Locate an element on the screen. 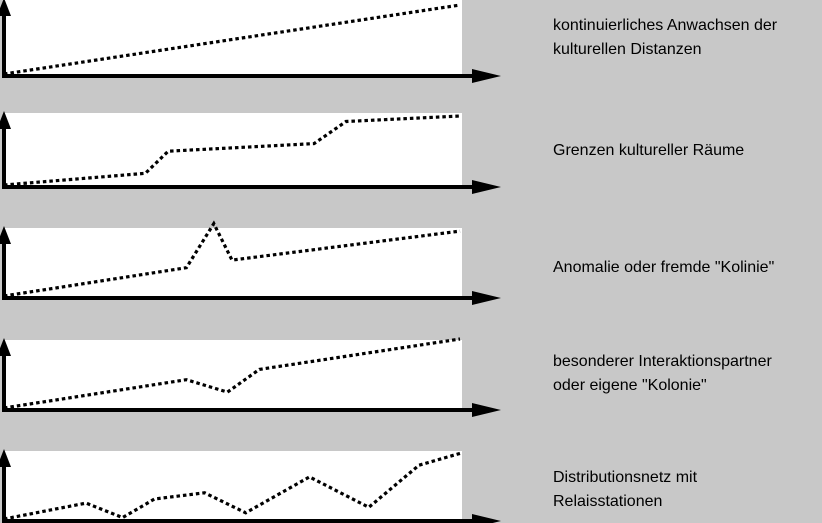 This screenshot has width=822, height=523. panel-1-profile-line is located at coordinates (232, 39).